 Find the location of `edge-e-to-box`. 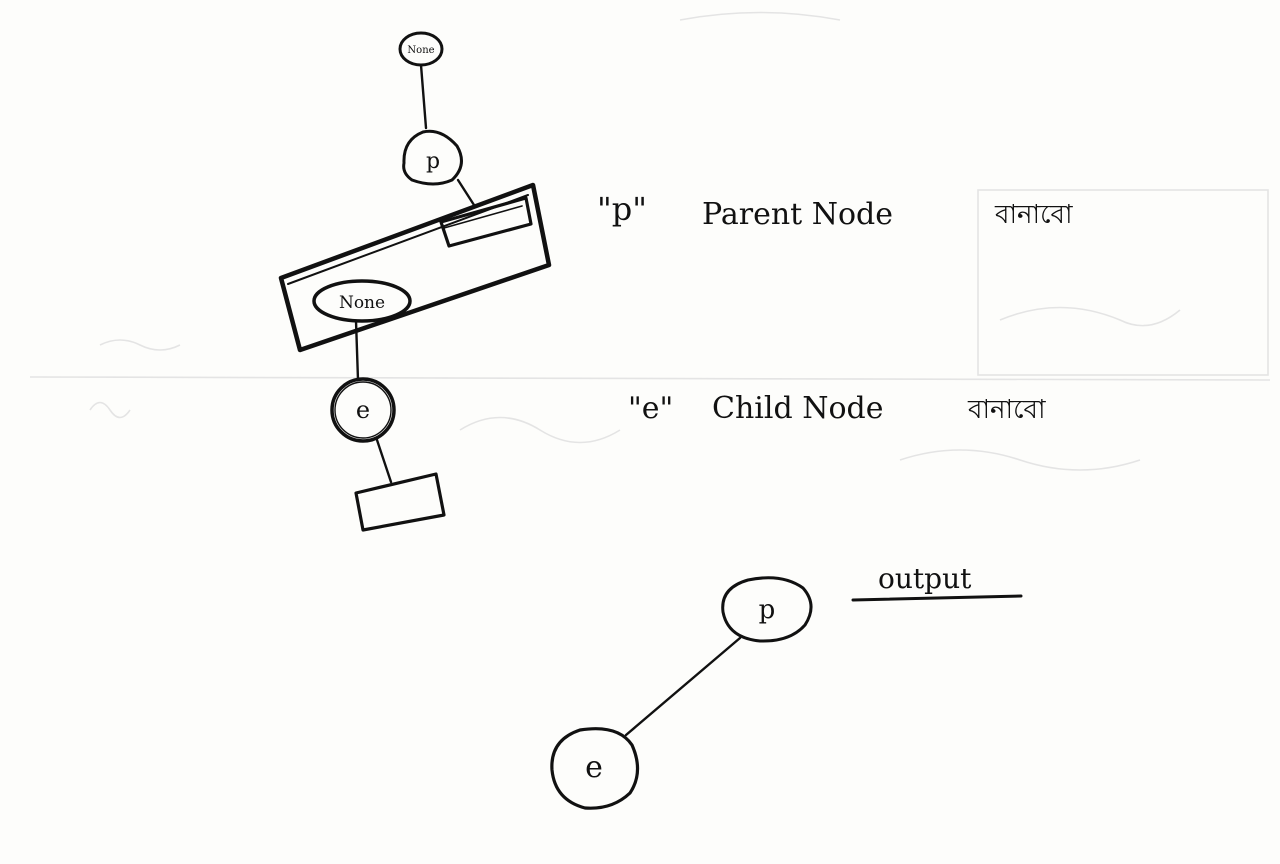

edge-e-to-box is located at coordinates (384, 461).